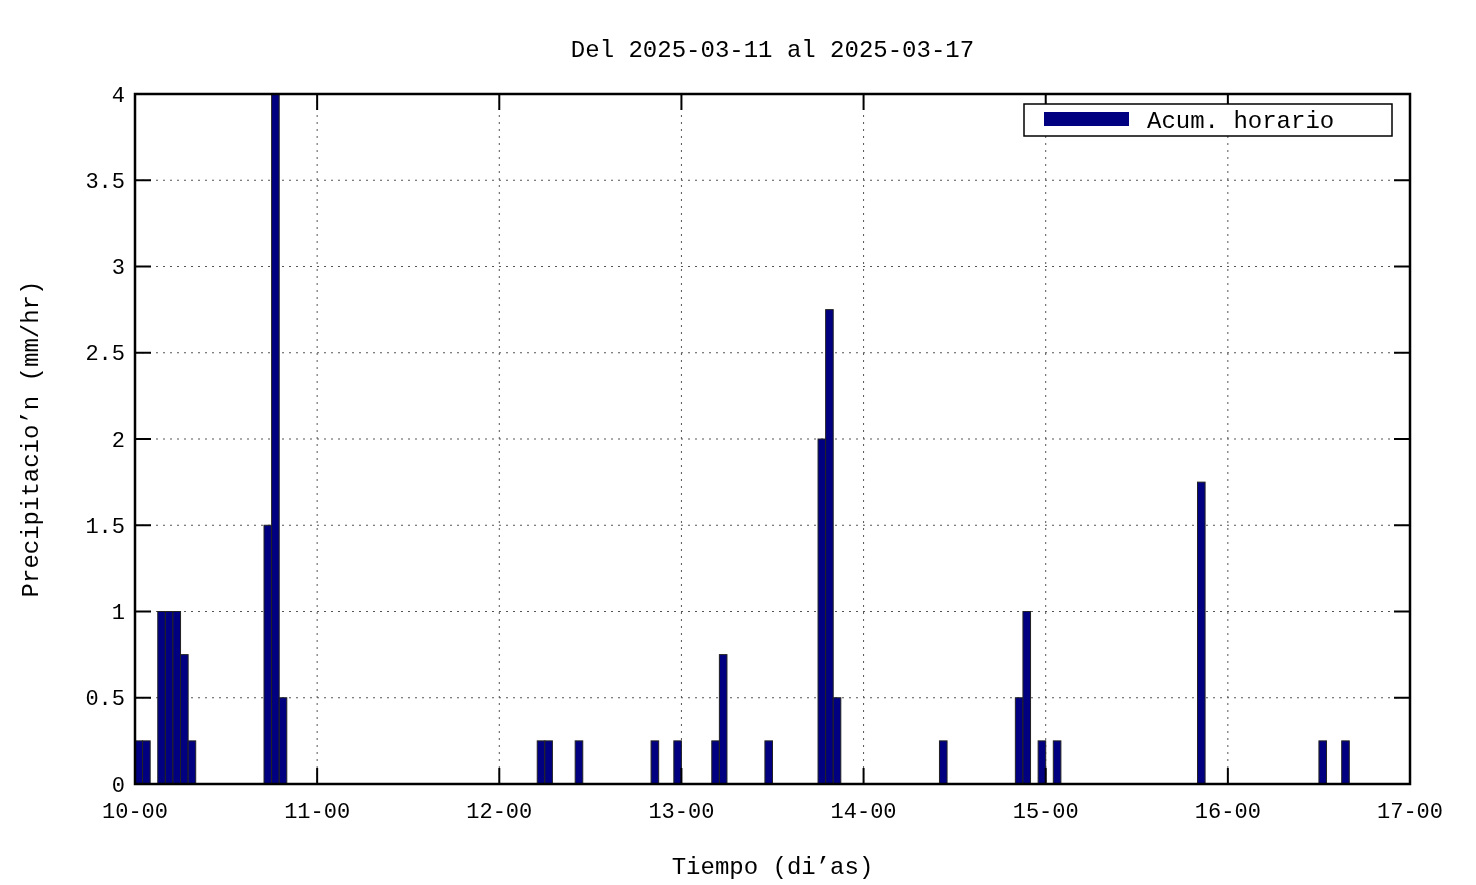 The image size is (1476, 885). I want to click on x-tick-label: 17-00, so click(1410, 812).